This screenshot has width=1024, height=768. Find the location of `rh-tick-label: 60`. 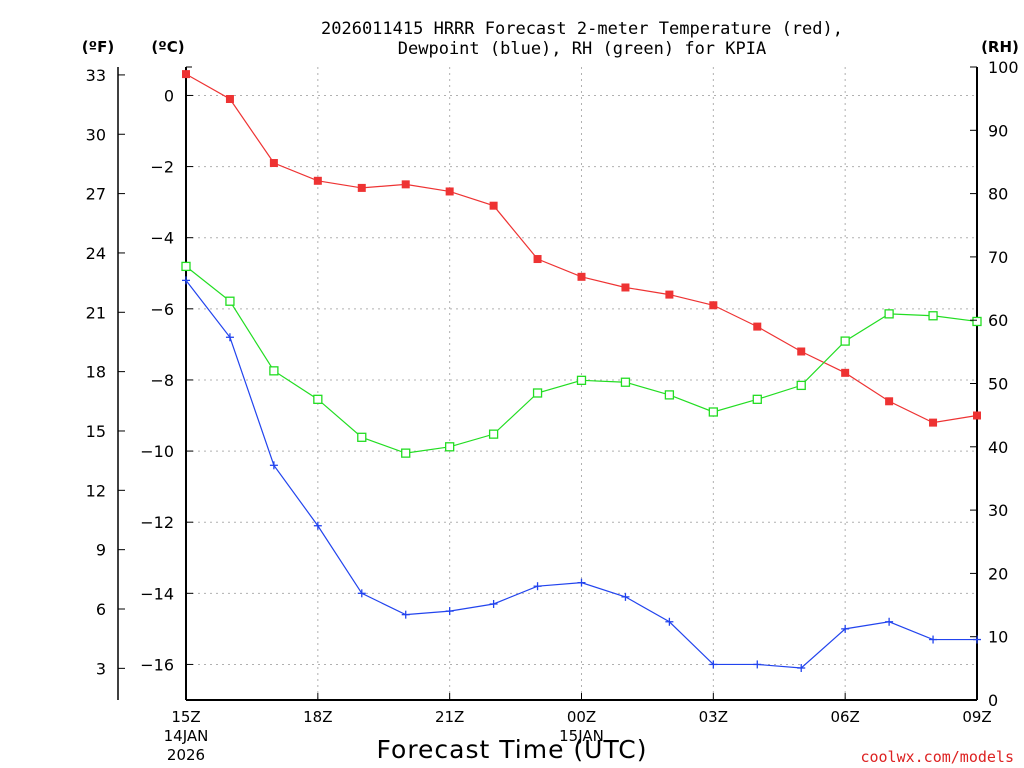

rh-tick-label: 60 is located at coordinates (998, 320).